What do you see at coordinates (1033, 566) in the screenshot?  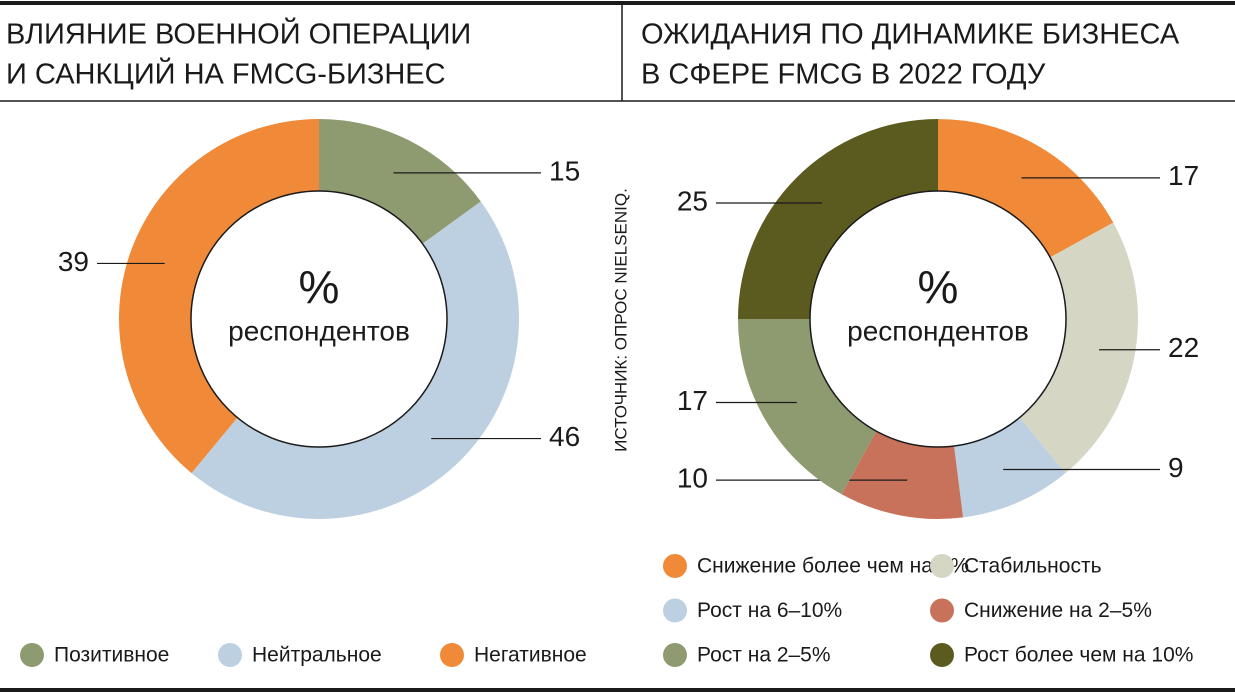 I see `legend-label: Стабильность` at bounding box center [1033, 566].